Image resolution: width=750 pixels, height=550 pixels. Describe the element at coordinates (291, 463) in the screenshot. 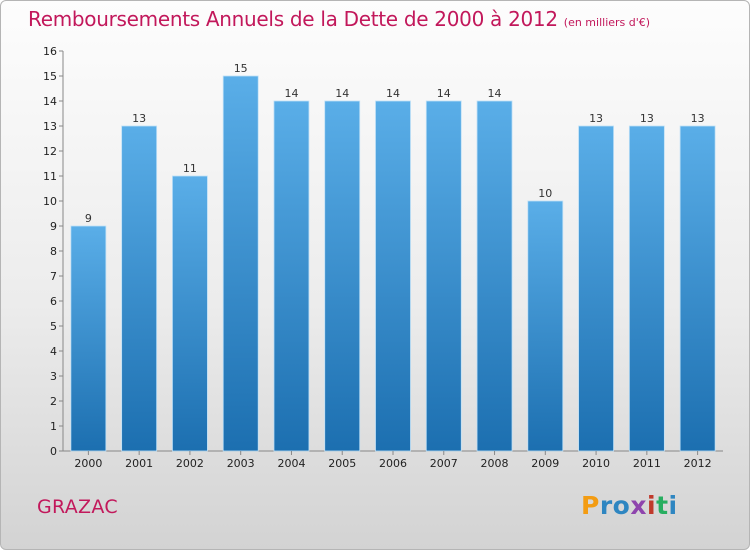

I see `x-tick-label: 2004` at that location.